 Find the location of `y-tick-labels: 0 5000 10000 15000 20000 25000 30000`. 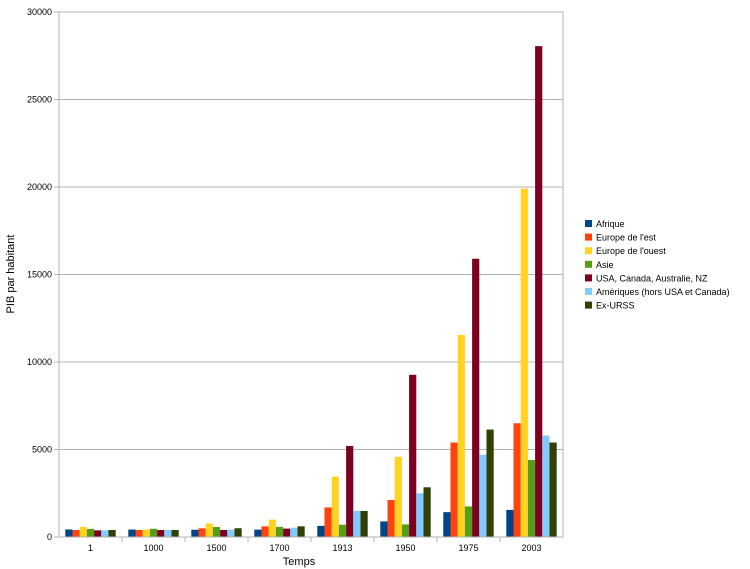

y-tick-labels: 0 5000 10000 15000 20000 25000 30000 is located at coordinates (39, 274).